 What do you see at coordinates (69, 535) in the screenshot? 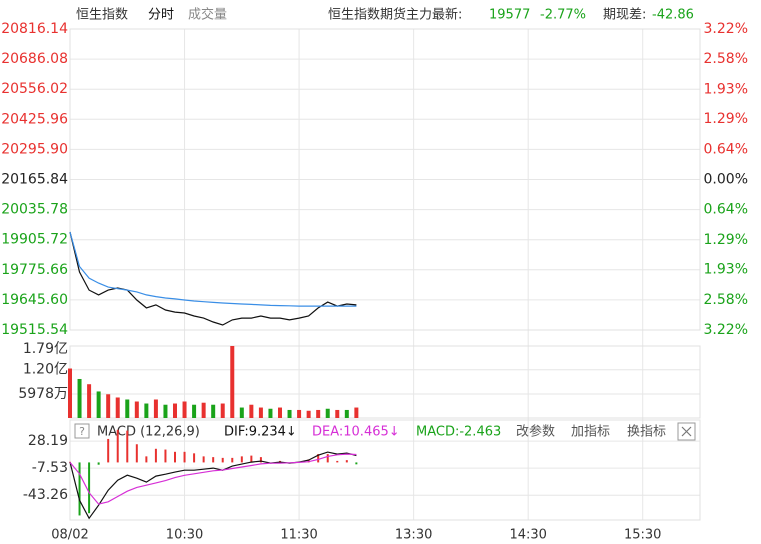
I see `x-tick-label: 08/02` at bounding box center [69, 535].